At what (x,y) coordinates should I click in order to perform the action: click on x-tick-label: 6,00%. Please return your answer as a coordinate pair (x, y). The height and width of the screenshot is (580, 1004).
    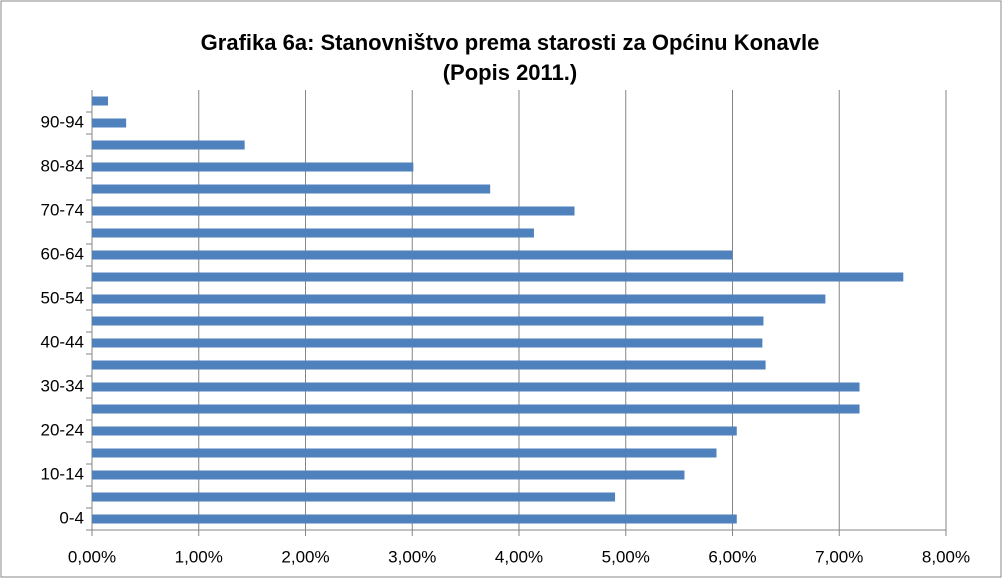
    Looking at the image, I should click on (732, 556).